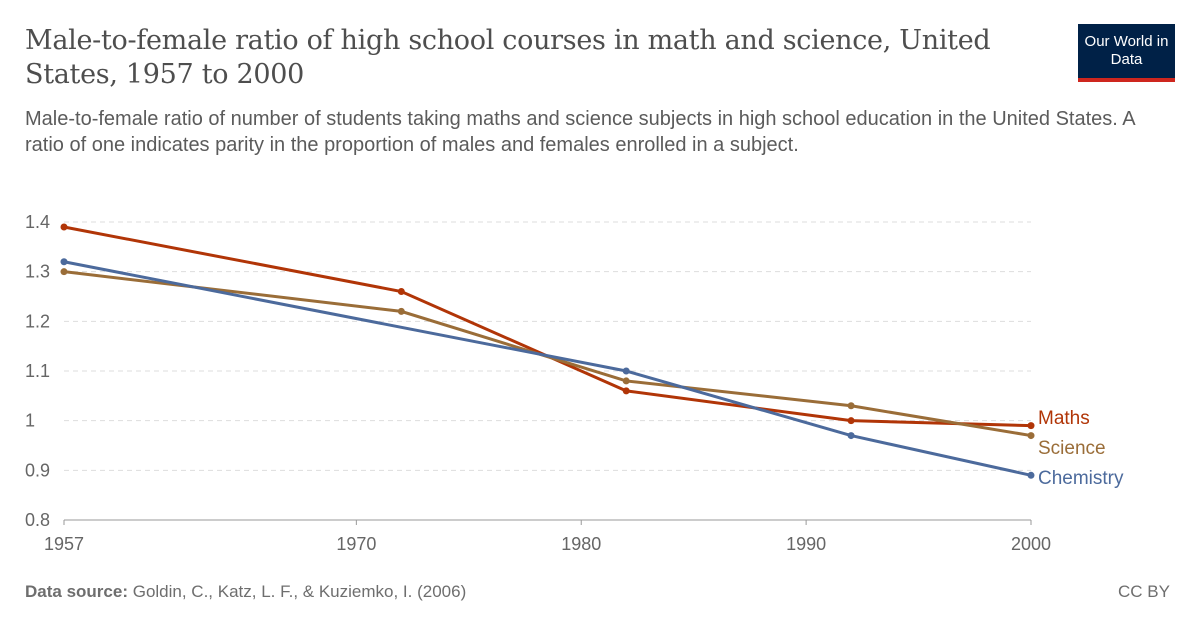  I want to click on series-label-science: Science, so click(1072, 448).